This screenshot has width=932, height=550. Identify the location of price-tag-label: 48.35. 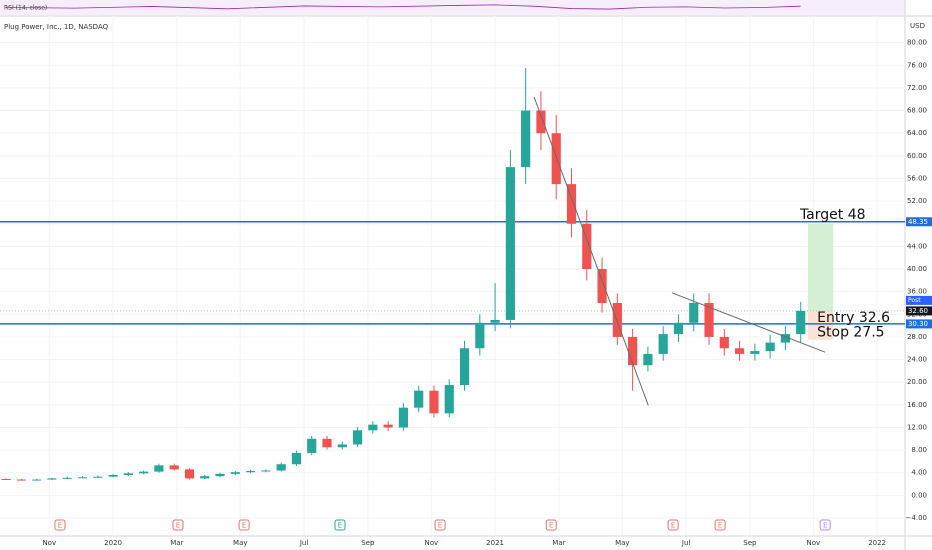
(918, 222).